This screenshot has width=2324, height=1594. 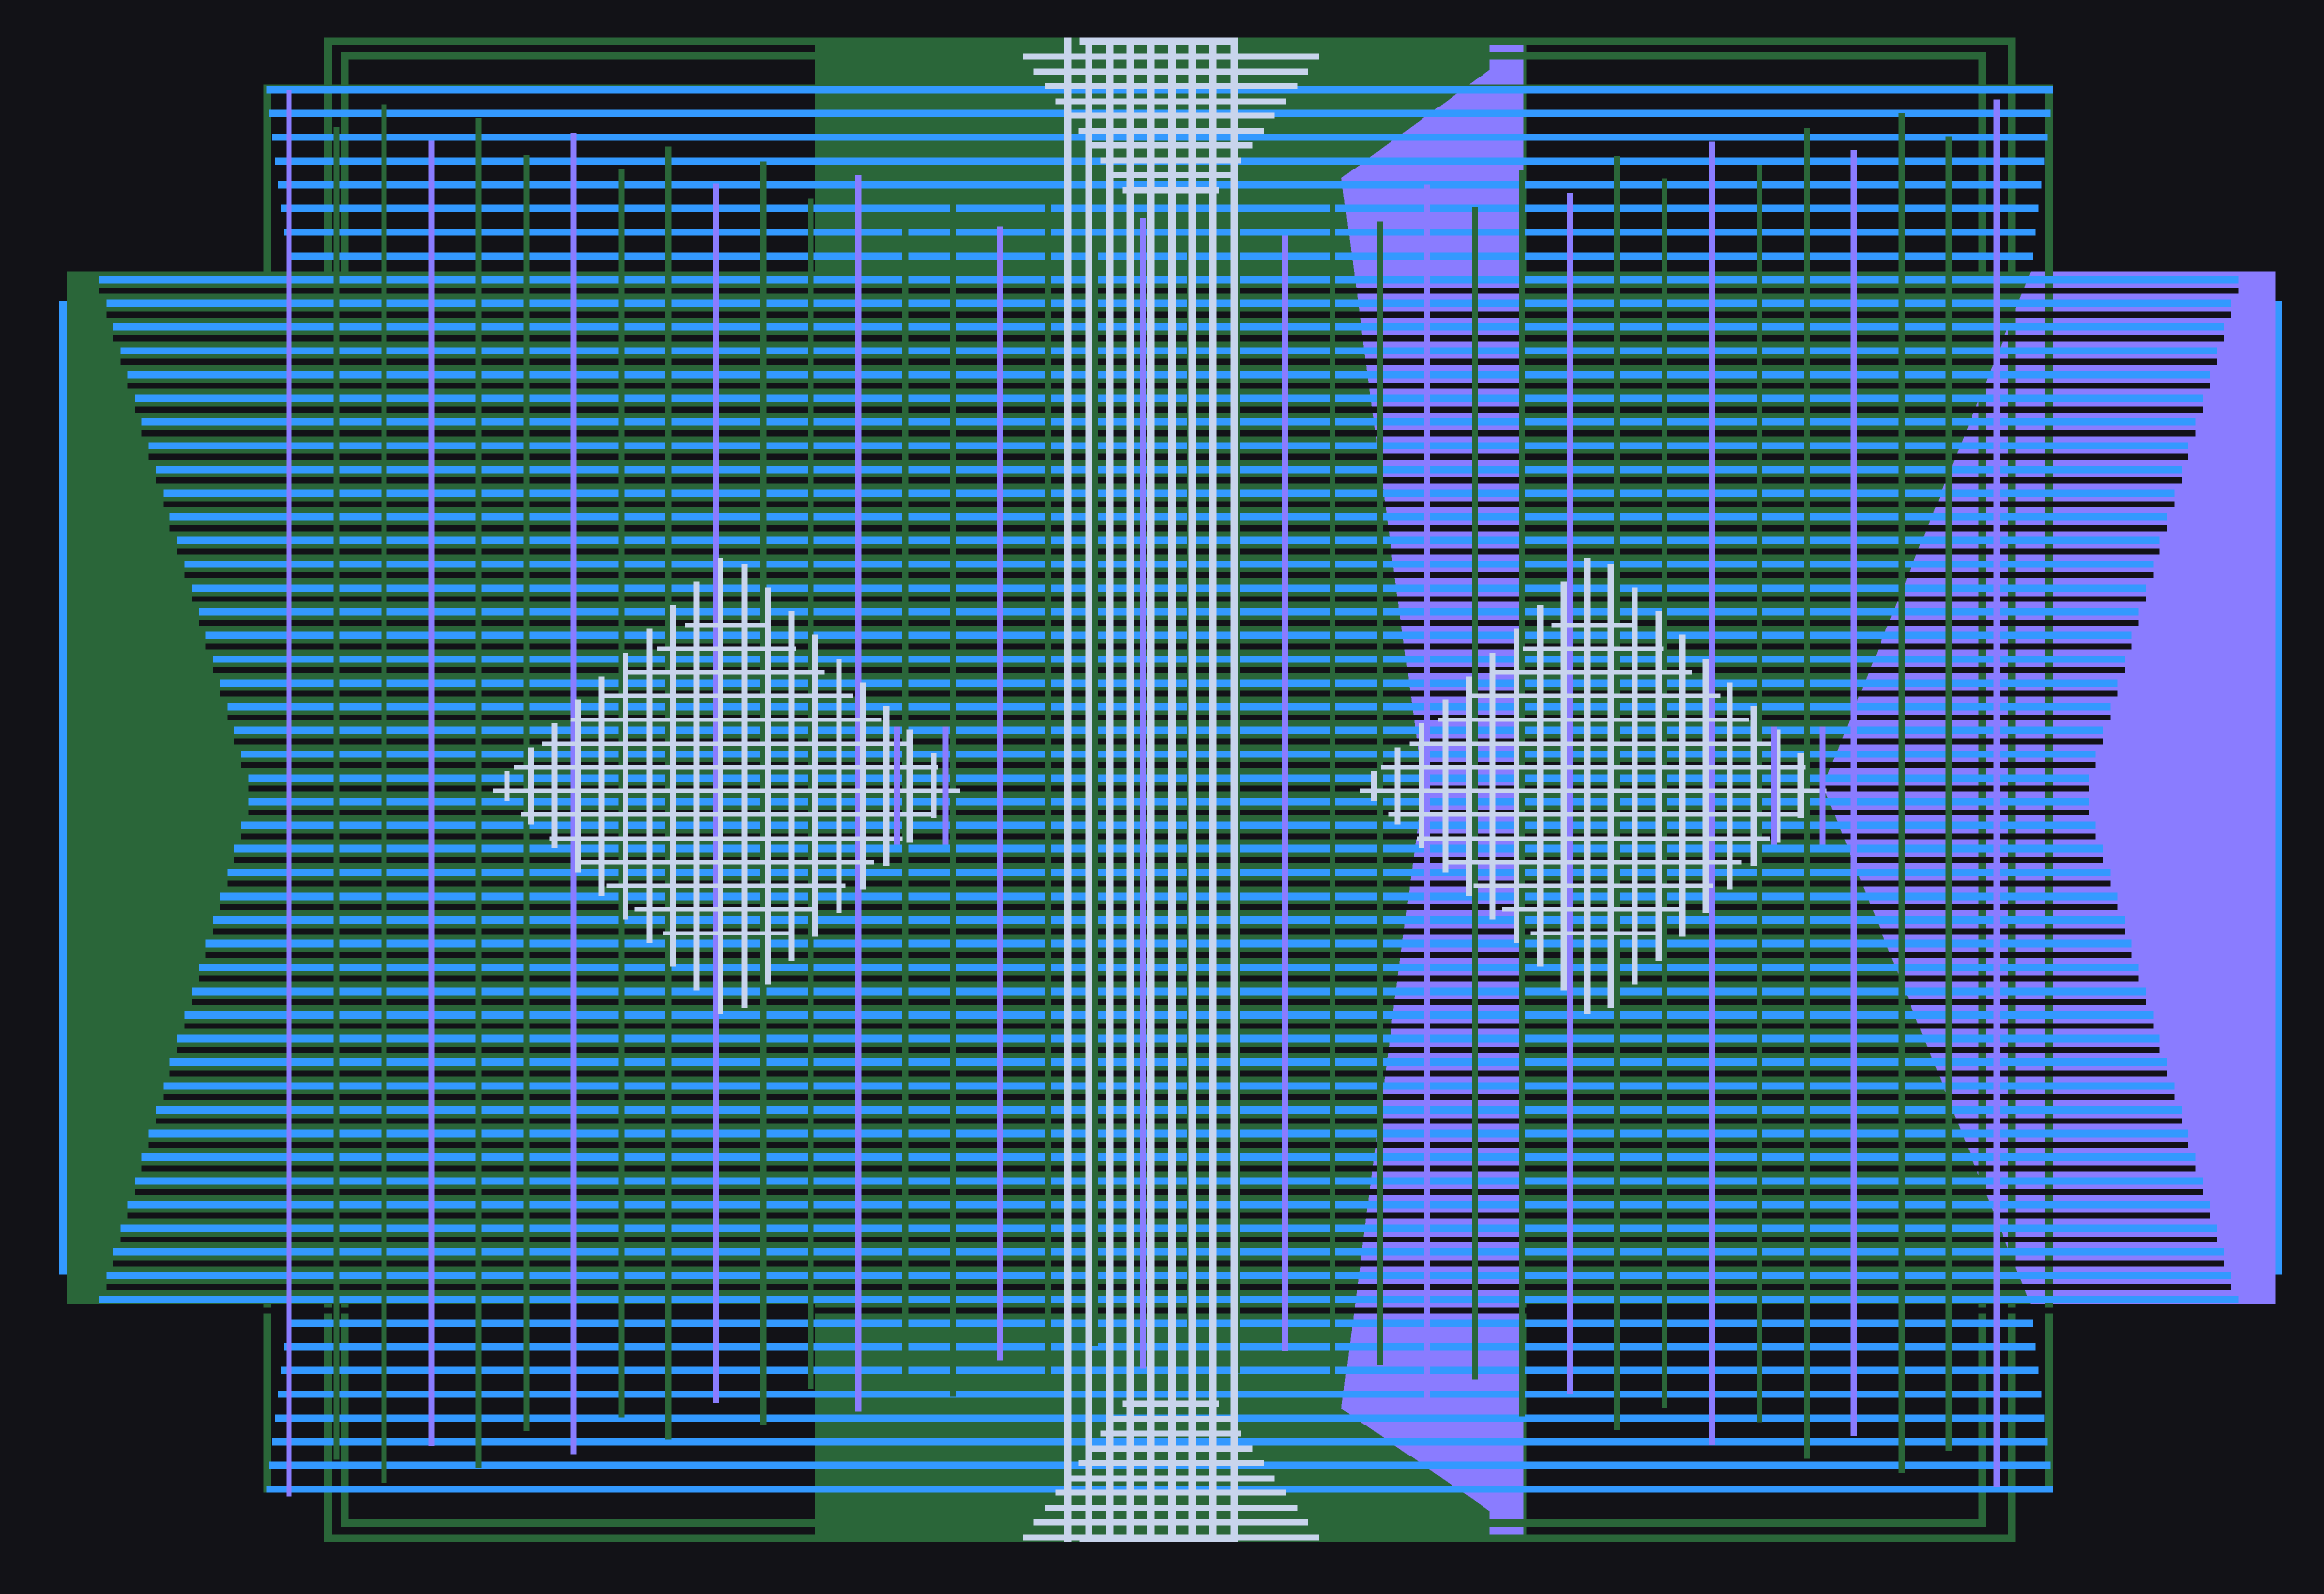 I want to click on left-edge-line, so click(x=63, y=788).